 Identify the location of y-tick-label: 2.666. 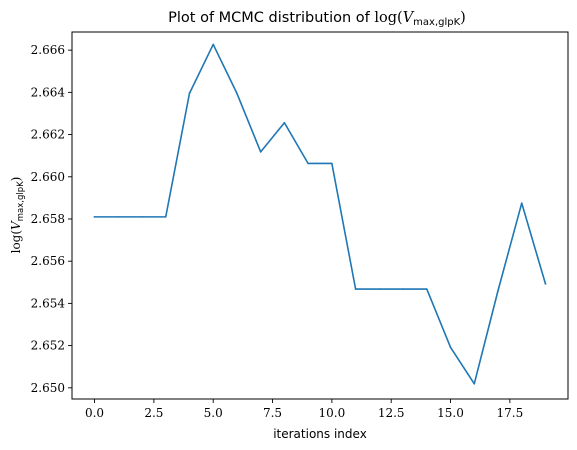
(48, 50).